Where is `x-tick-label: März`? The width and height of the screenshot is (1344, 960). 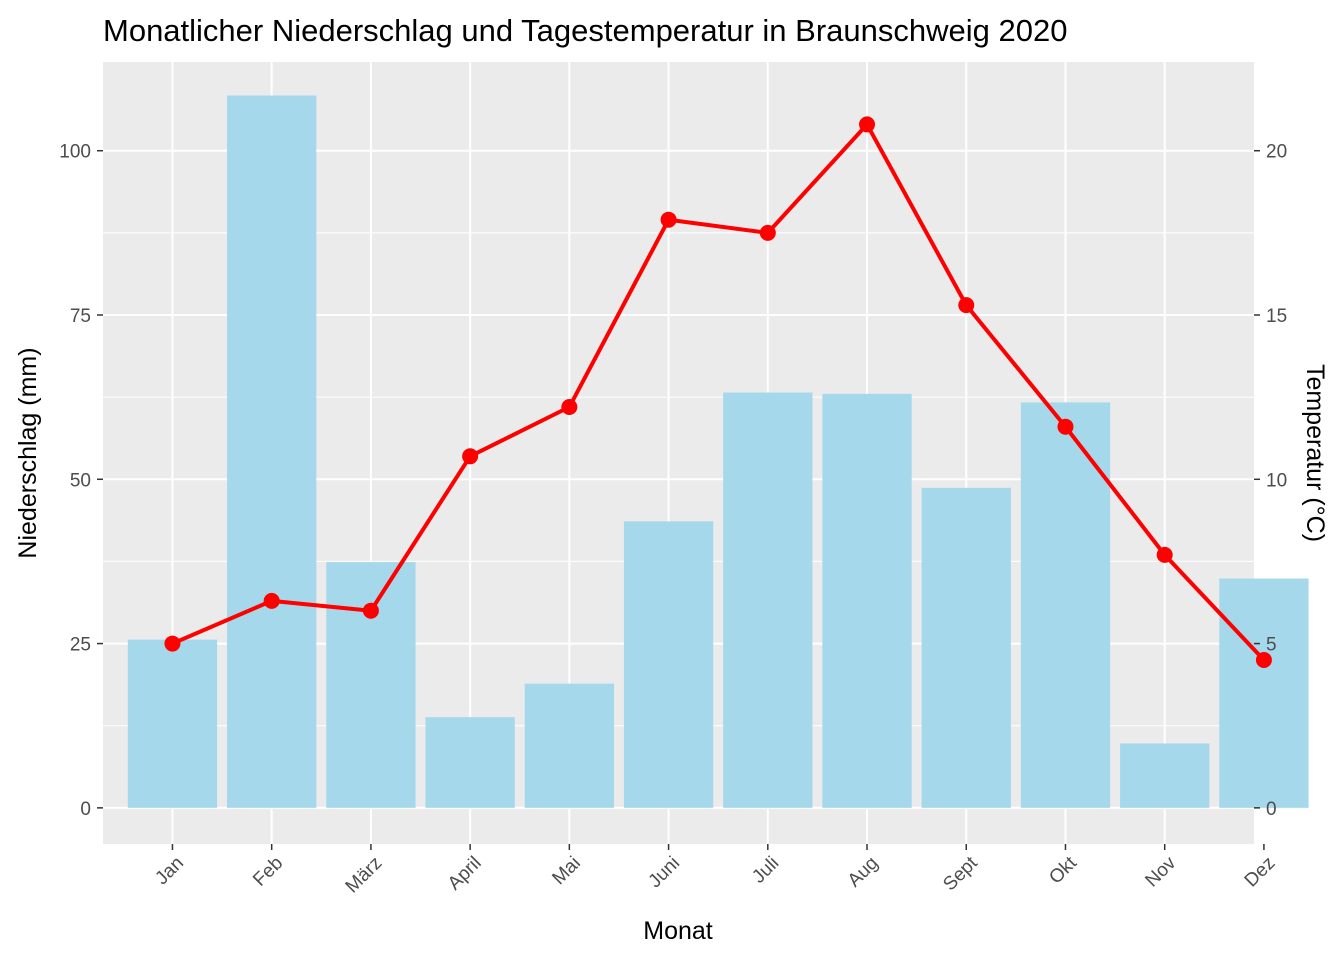
x-tick-label: März is located at coordinates (364, 875).